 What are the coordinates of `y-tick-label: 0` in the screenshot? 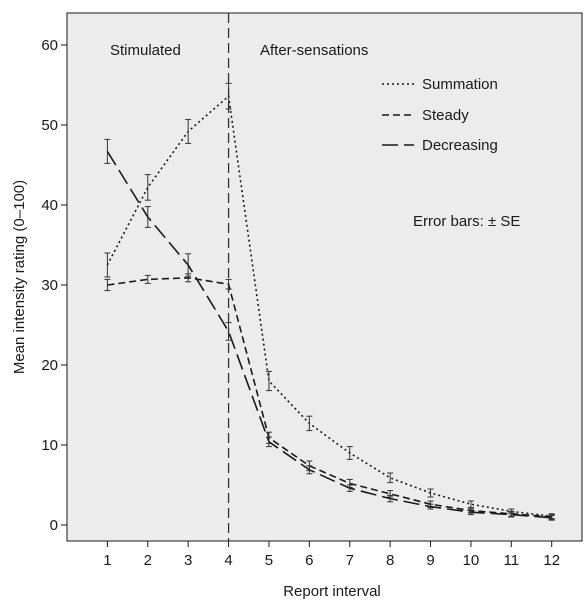 It's located at (54, 525).